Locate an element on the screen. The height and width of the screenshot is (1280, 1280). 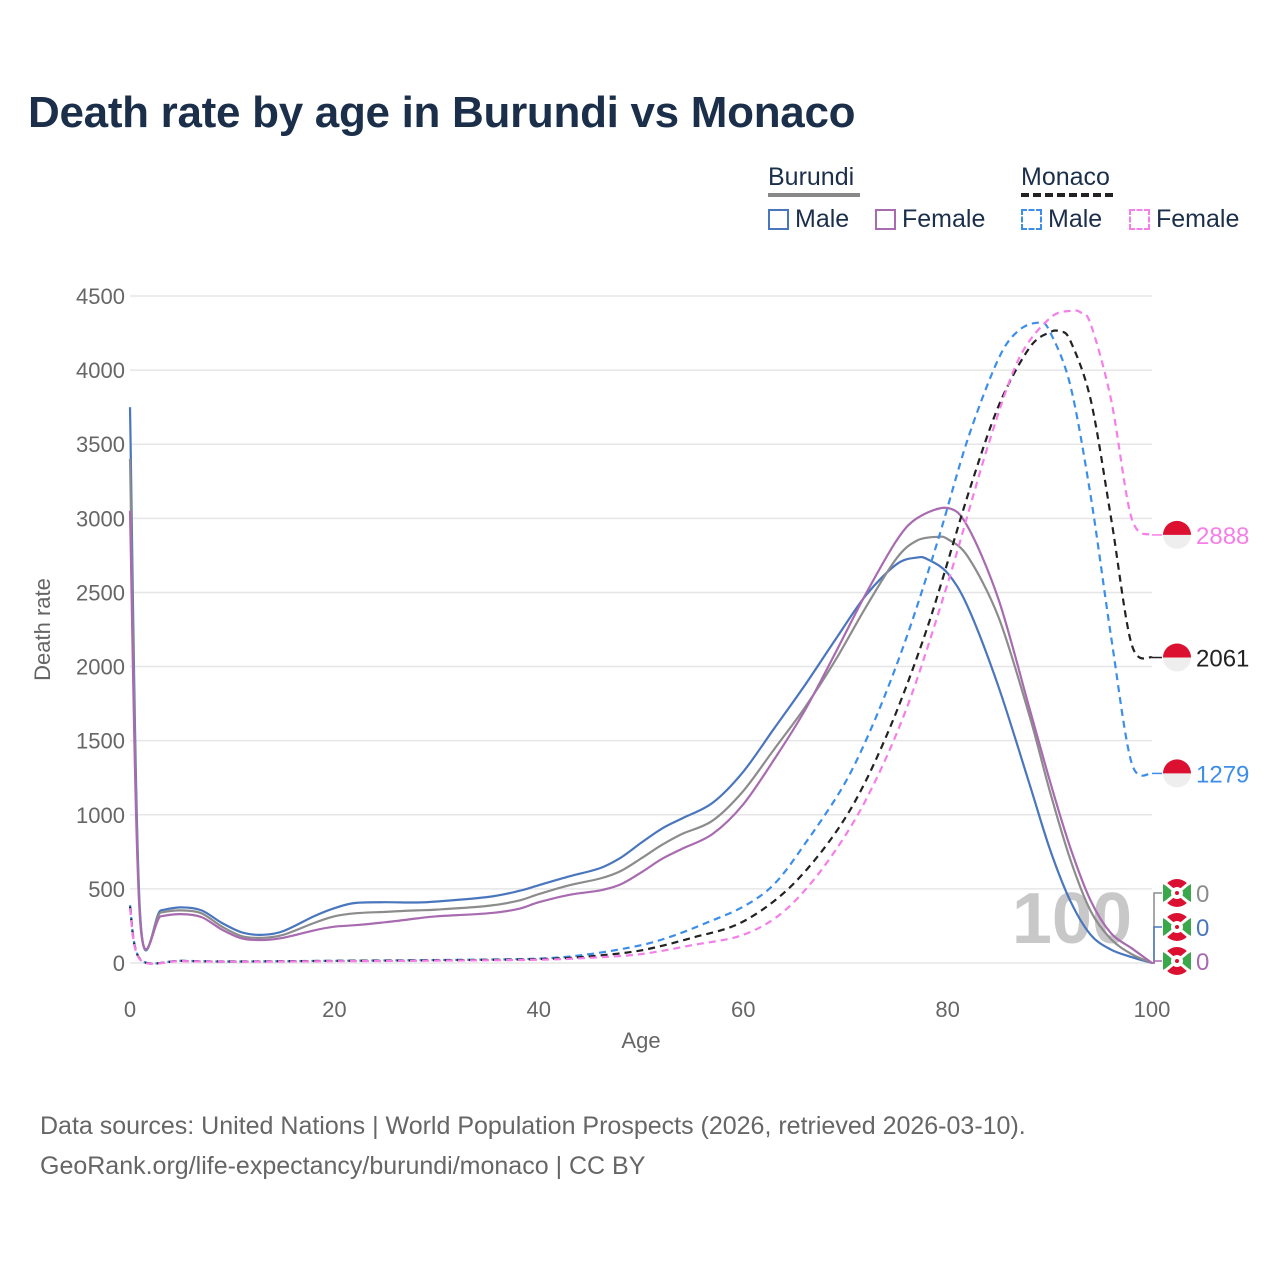
legend-group-monaco: Monaco is located at coordinates (1065, 177).